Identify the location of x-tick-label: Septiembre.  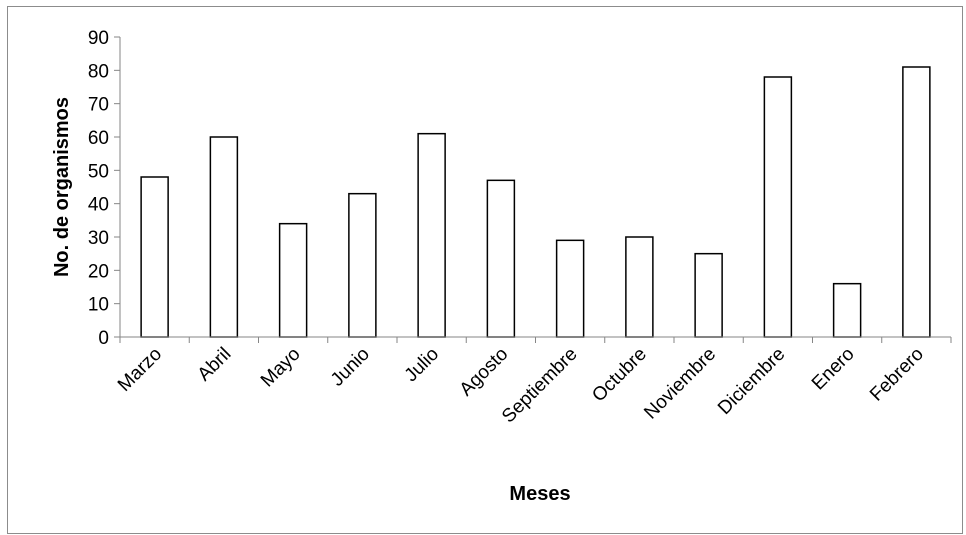
(540, 386).